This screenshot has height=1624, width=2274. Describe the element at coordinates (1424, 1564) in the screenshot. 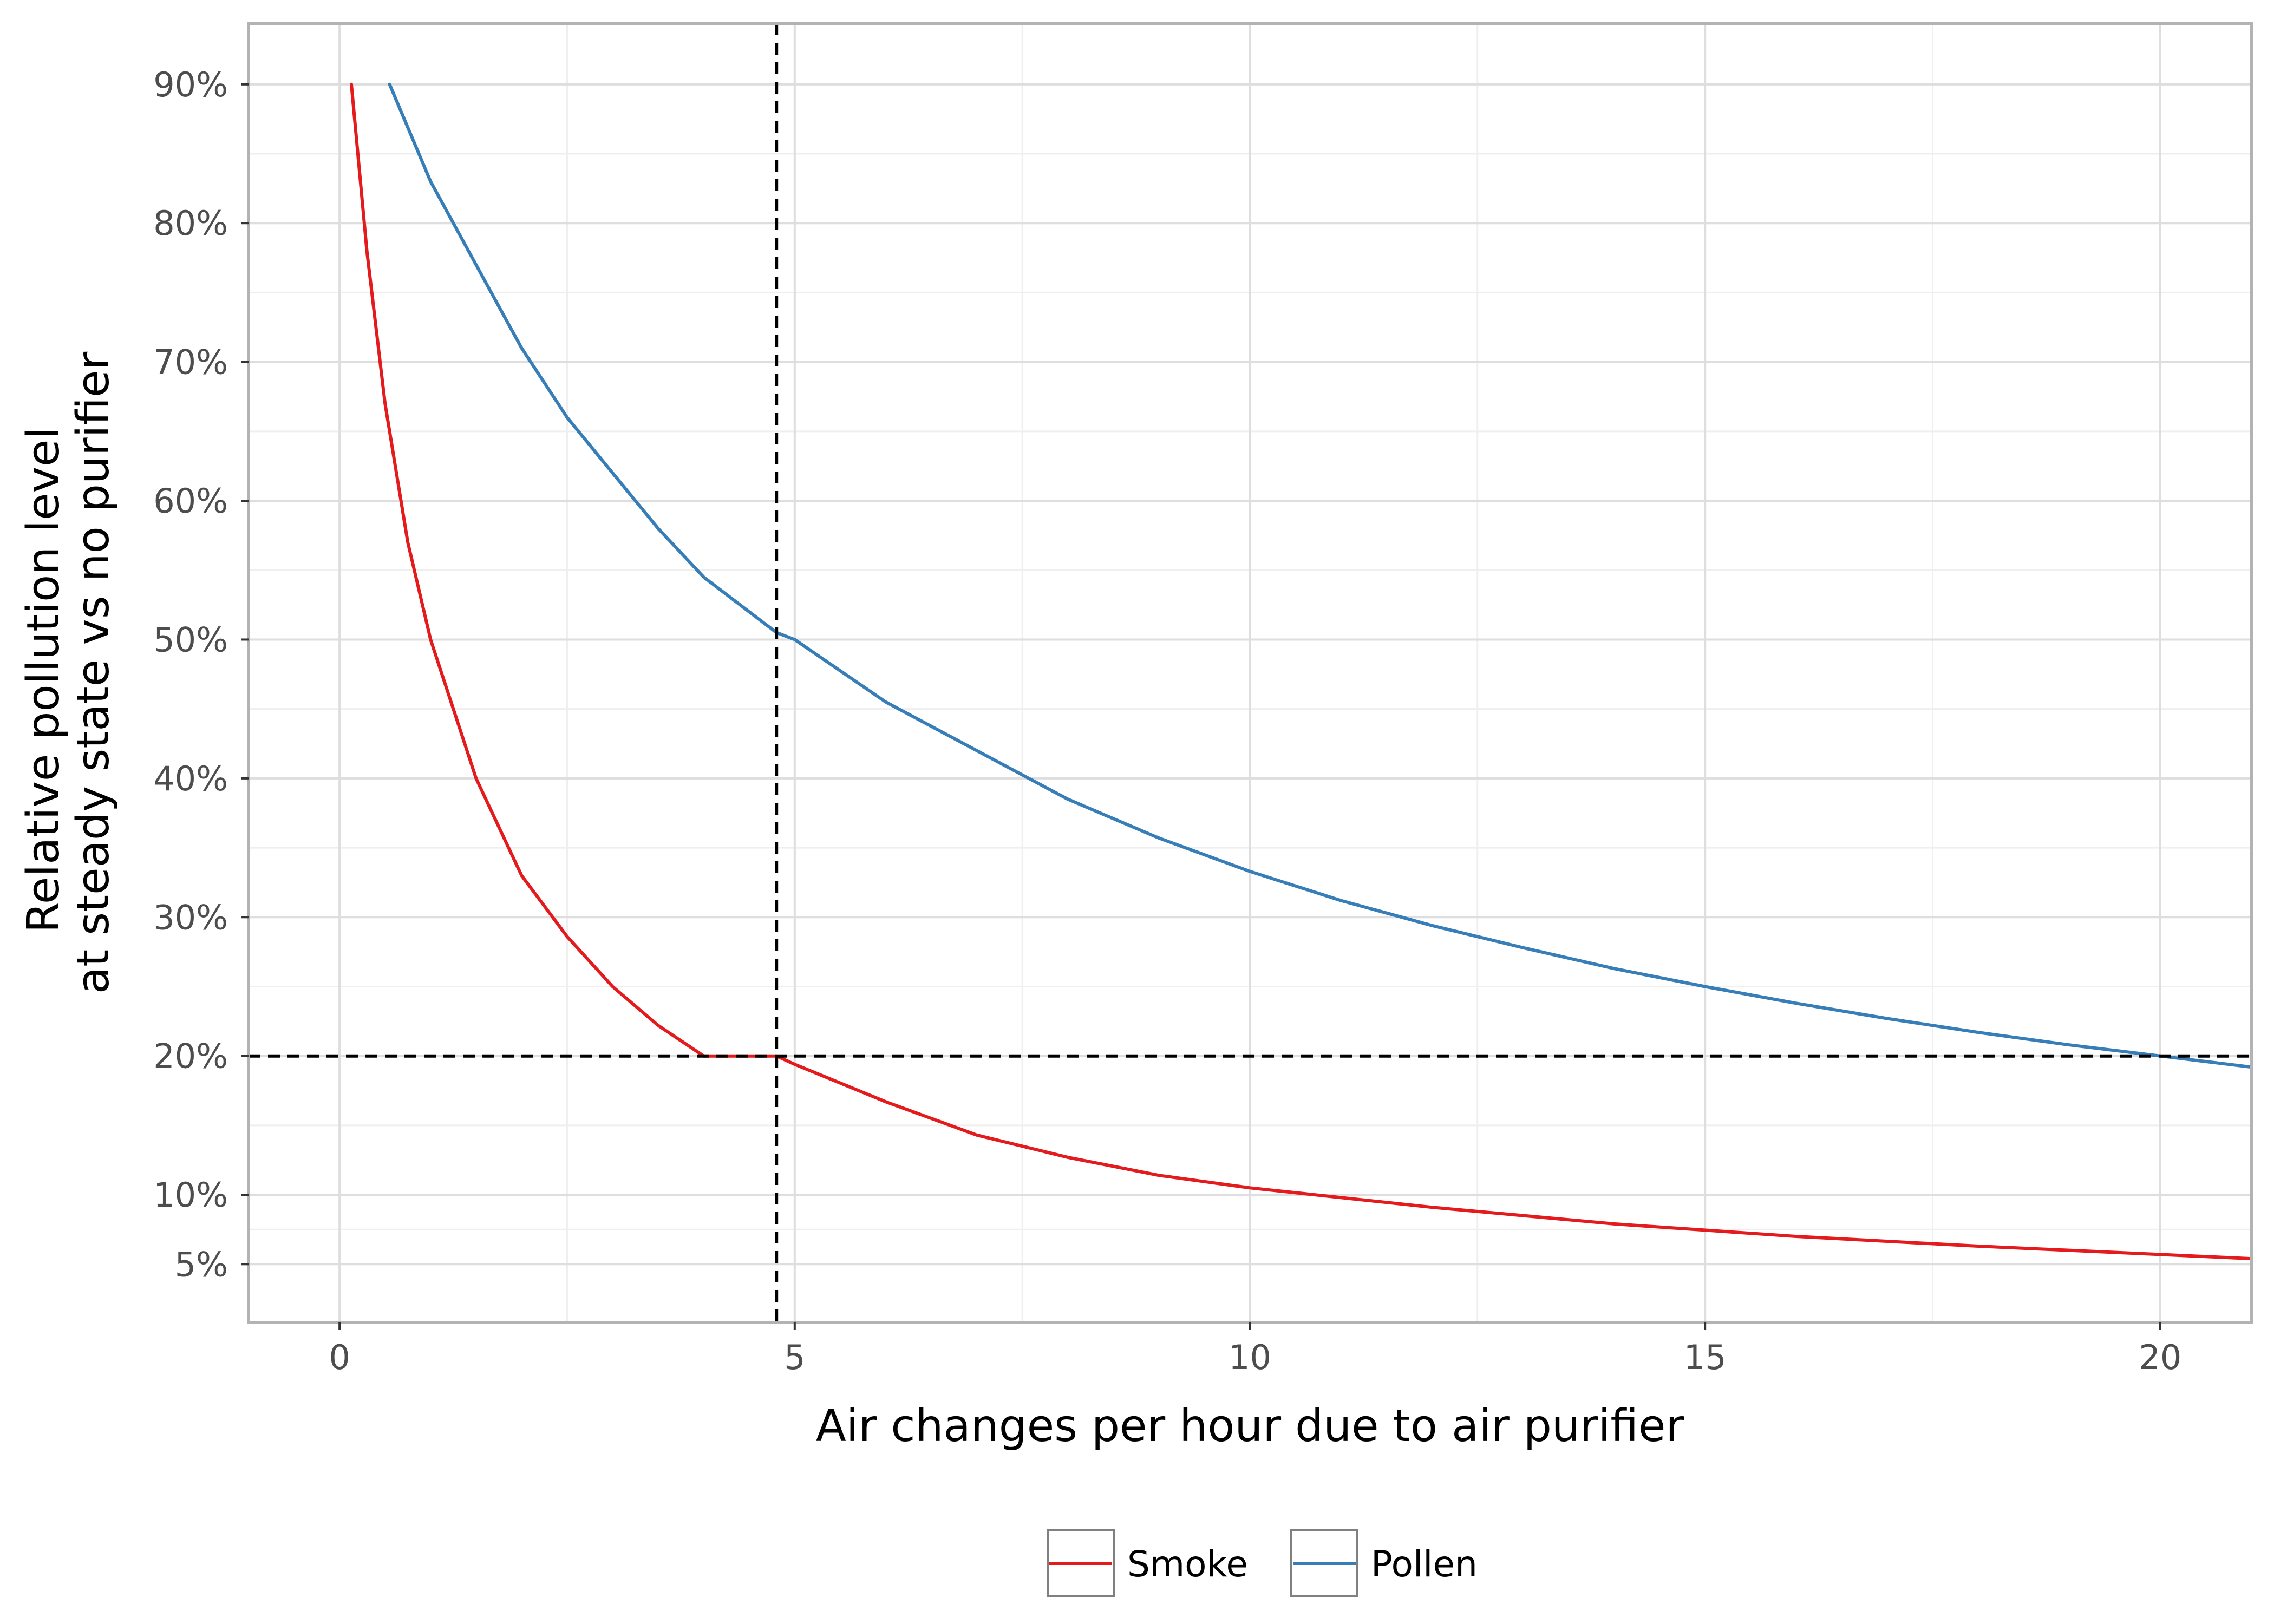

I see `legend-label: Pollen` at that location.